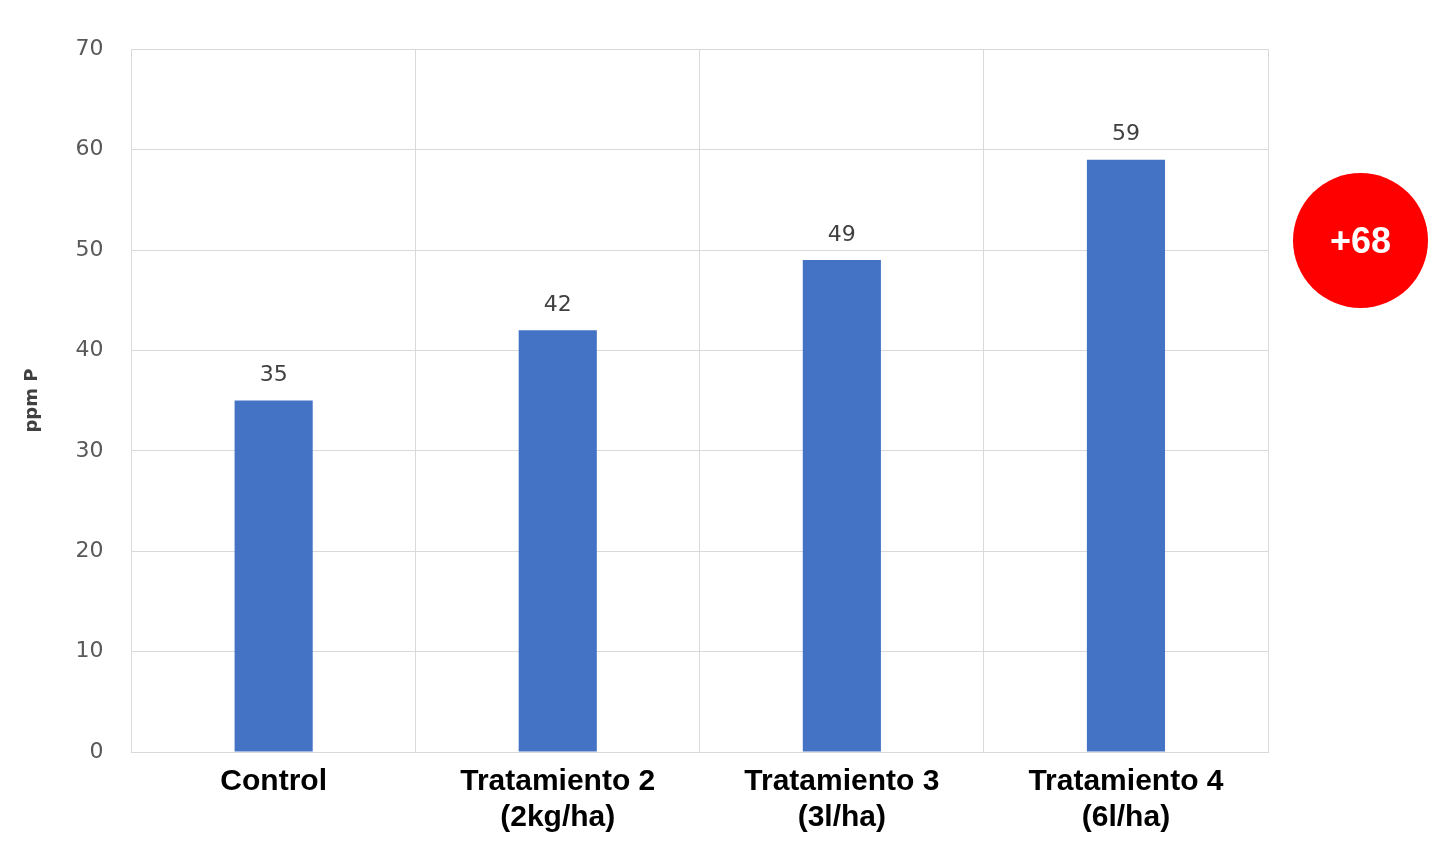 This screenshot has width=1448, height=866. What do you see at coordinates (1126, 798) in the screenshot?
I see `x-tick-label: Tratamiento 4 (6l/ha)` at bounding box center [1126, 798].